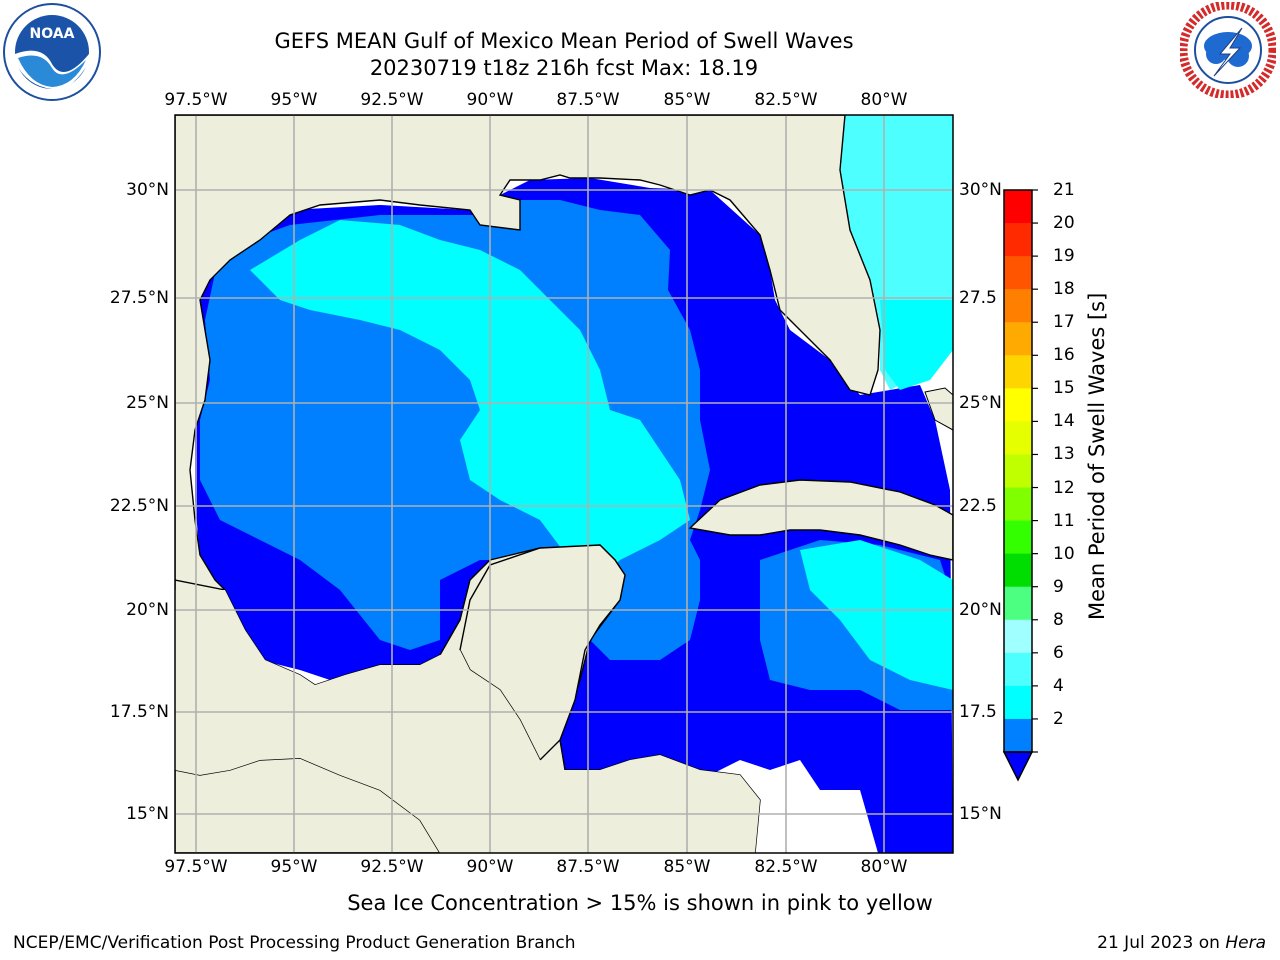  What do you see at coordinates (1064, 223) in the screenshot?
I see `colorbar-tick-label: 20` at bounding box center [1064, 223].